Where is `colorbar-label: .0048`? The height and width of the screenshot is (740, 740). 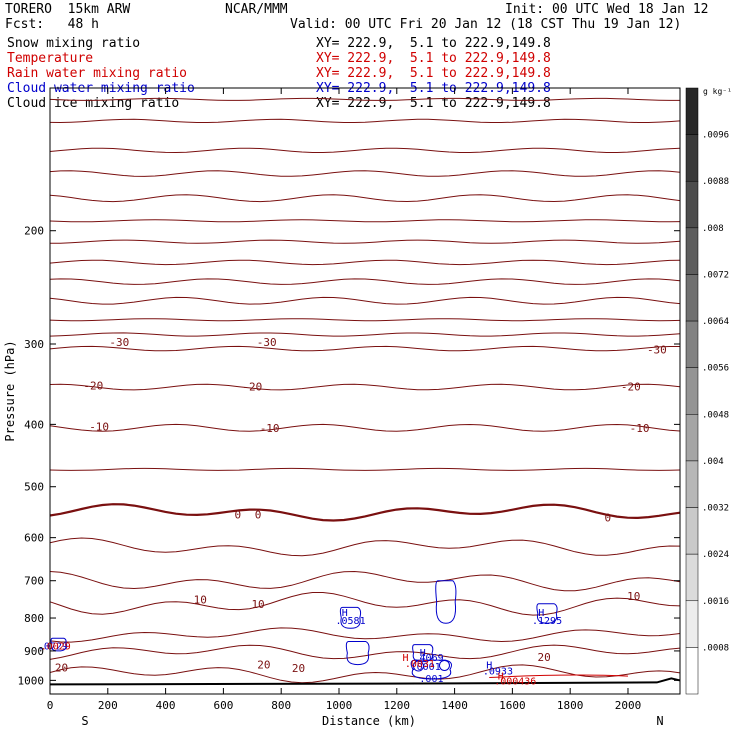 colorbar-label: .0048 is located at coordinates (715, 415).